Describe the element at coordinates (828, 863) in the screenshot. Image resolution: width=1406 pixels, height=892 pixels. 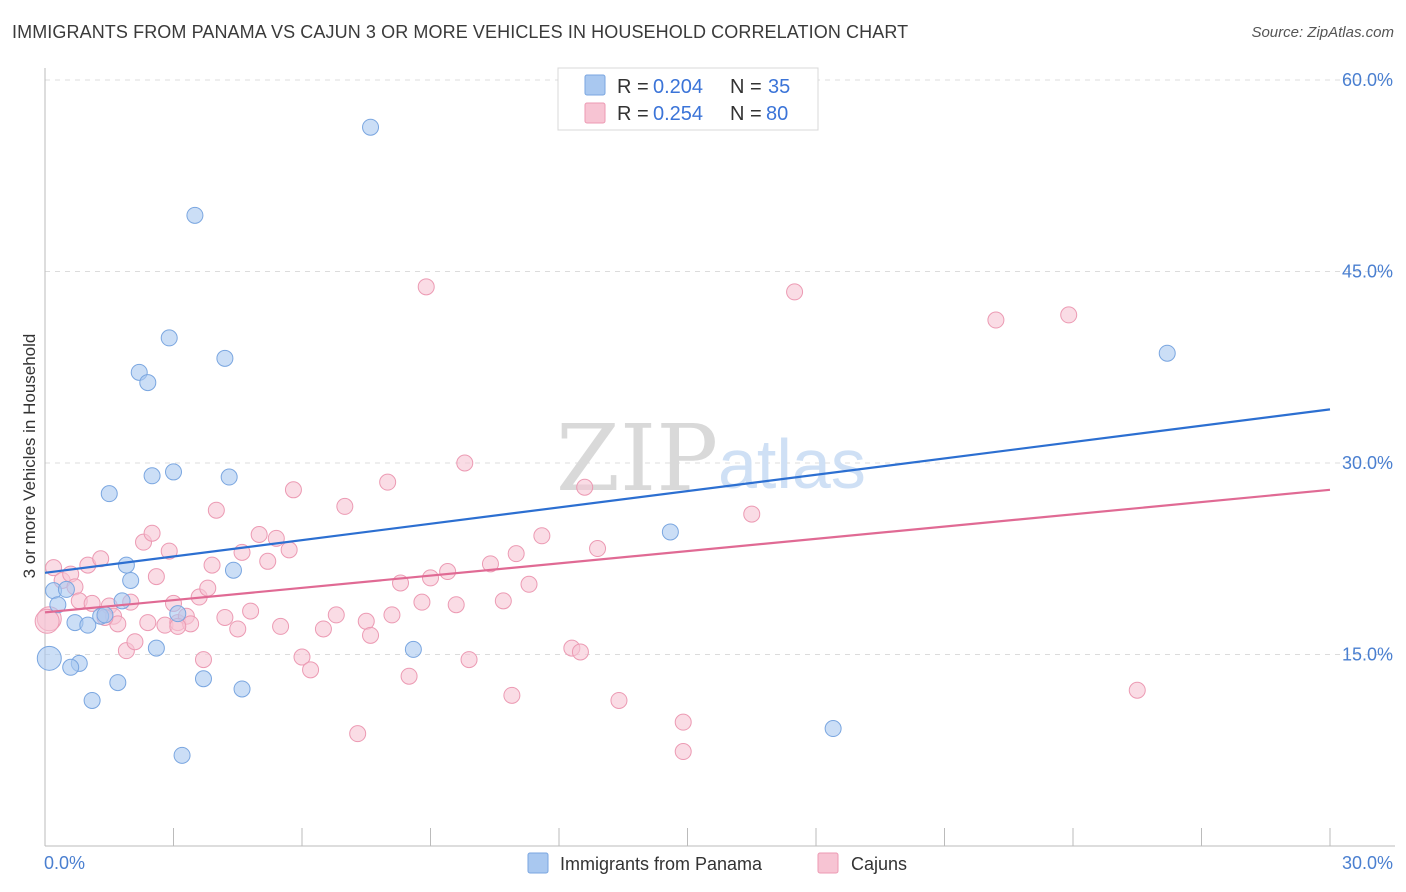
I see `bottom-legend-swatch-cajuns` at that location.